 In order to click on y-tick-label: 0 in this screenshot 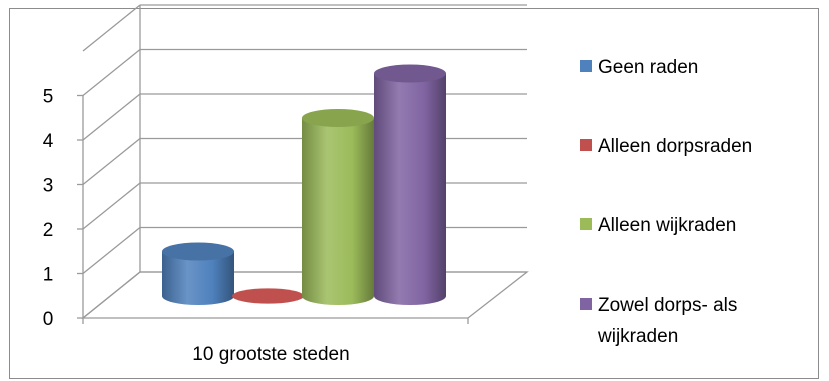, I will do `click(48, 319)`.